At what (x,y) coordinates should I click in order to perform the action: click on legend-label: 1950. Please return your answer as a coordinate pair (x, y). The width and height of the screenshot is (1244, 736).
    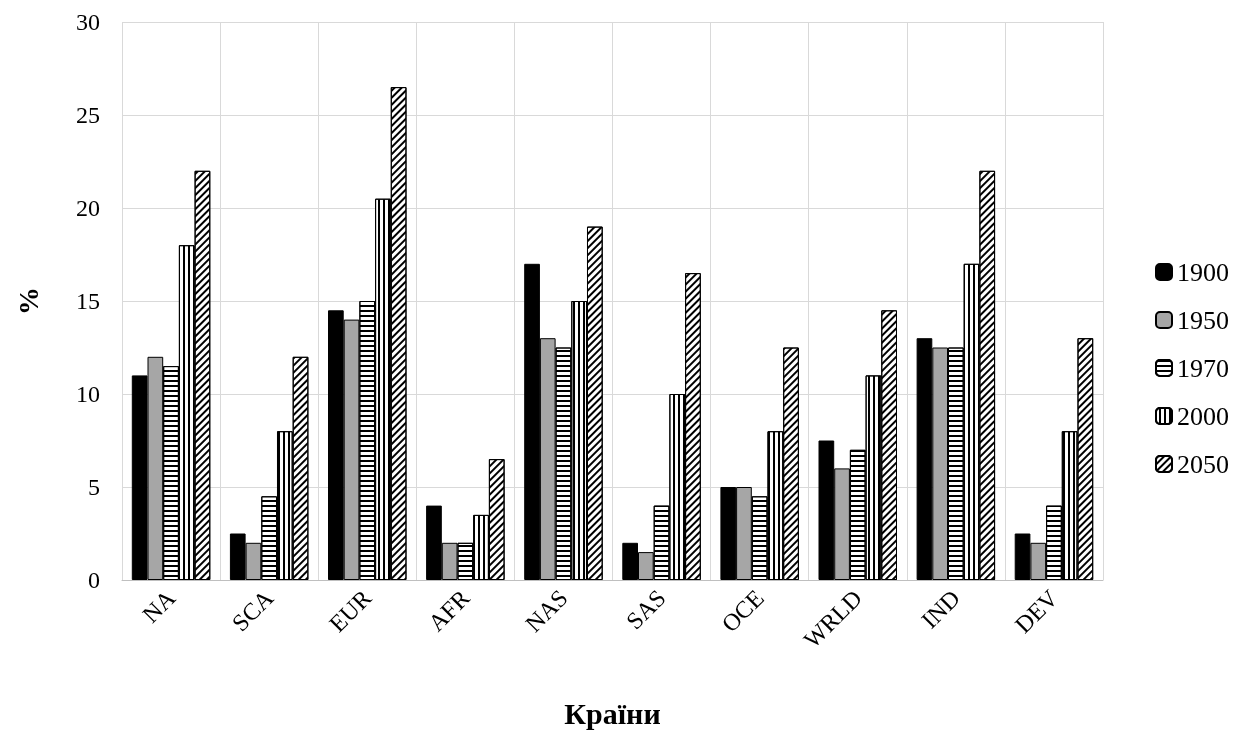
    Looking at the image, I should click on (1203, 320).